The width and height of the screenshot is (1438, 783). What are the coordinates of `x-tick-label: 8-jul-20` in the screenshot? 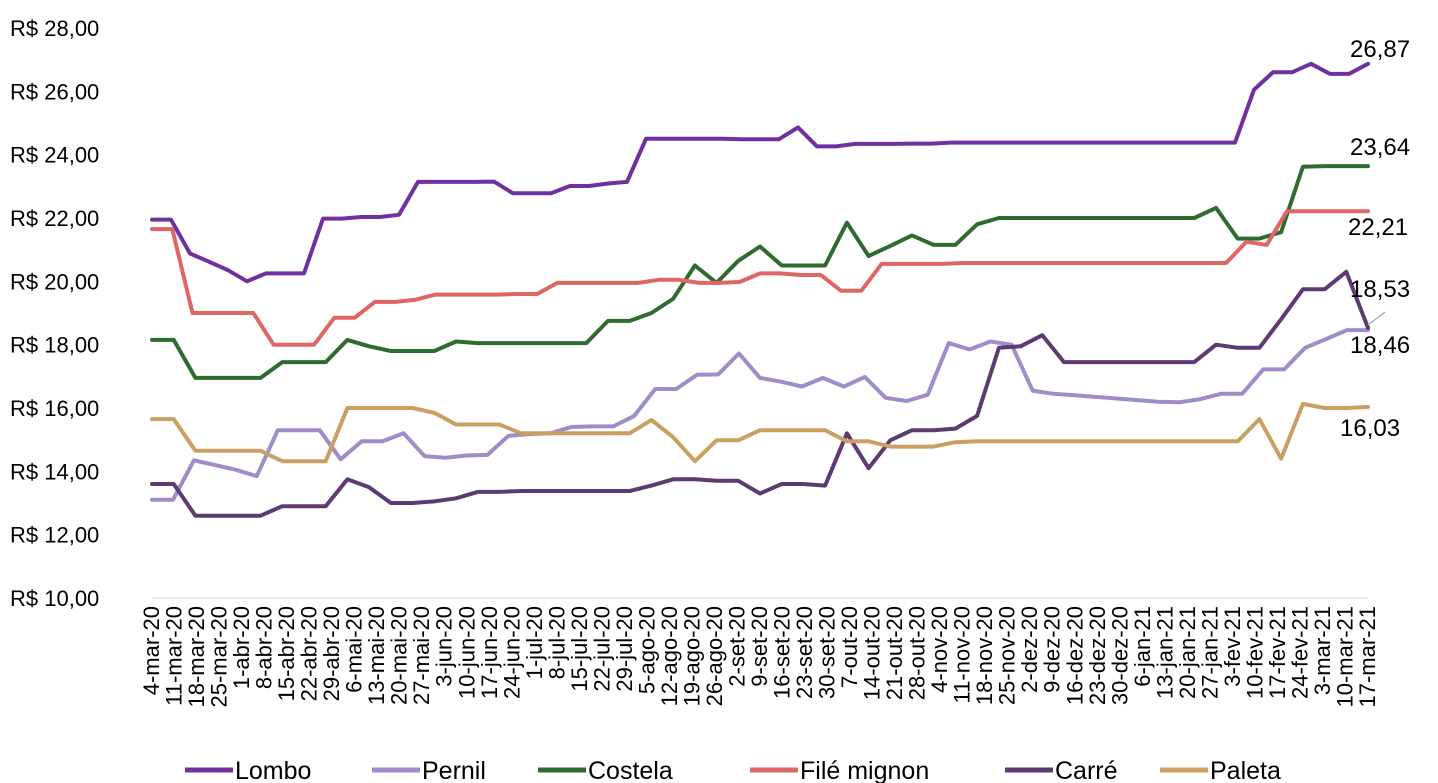 It's located at (556, 642).